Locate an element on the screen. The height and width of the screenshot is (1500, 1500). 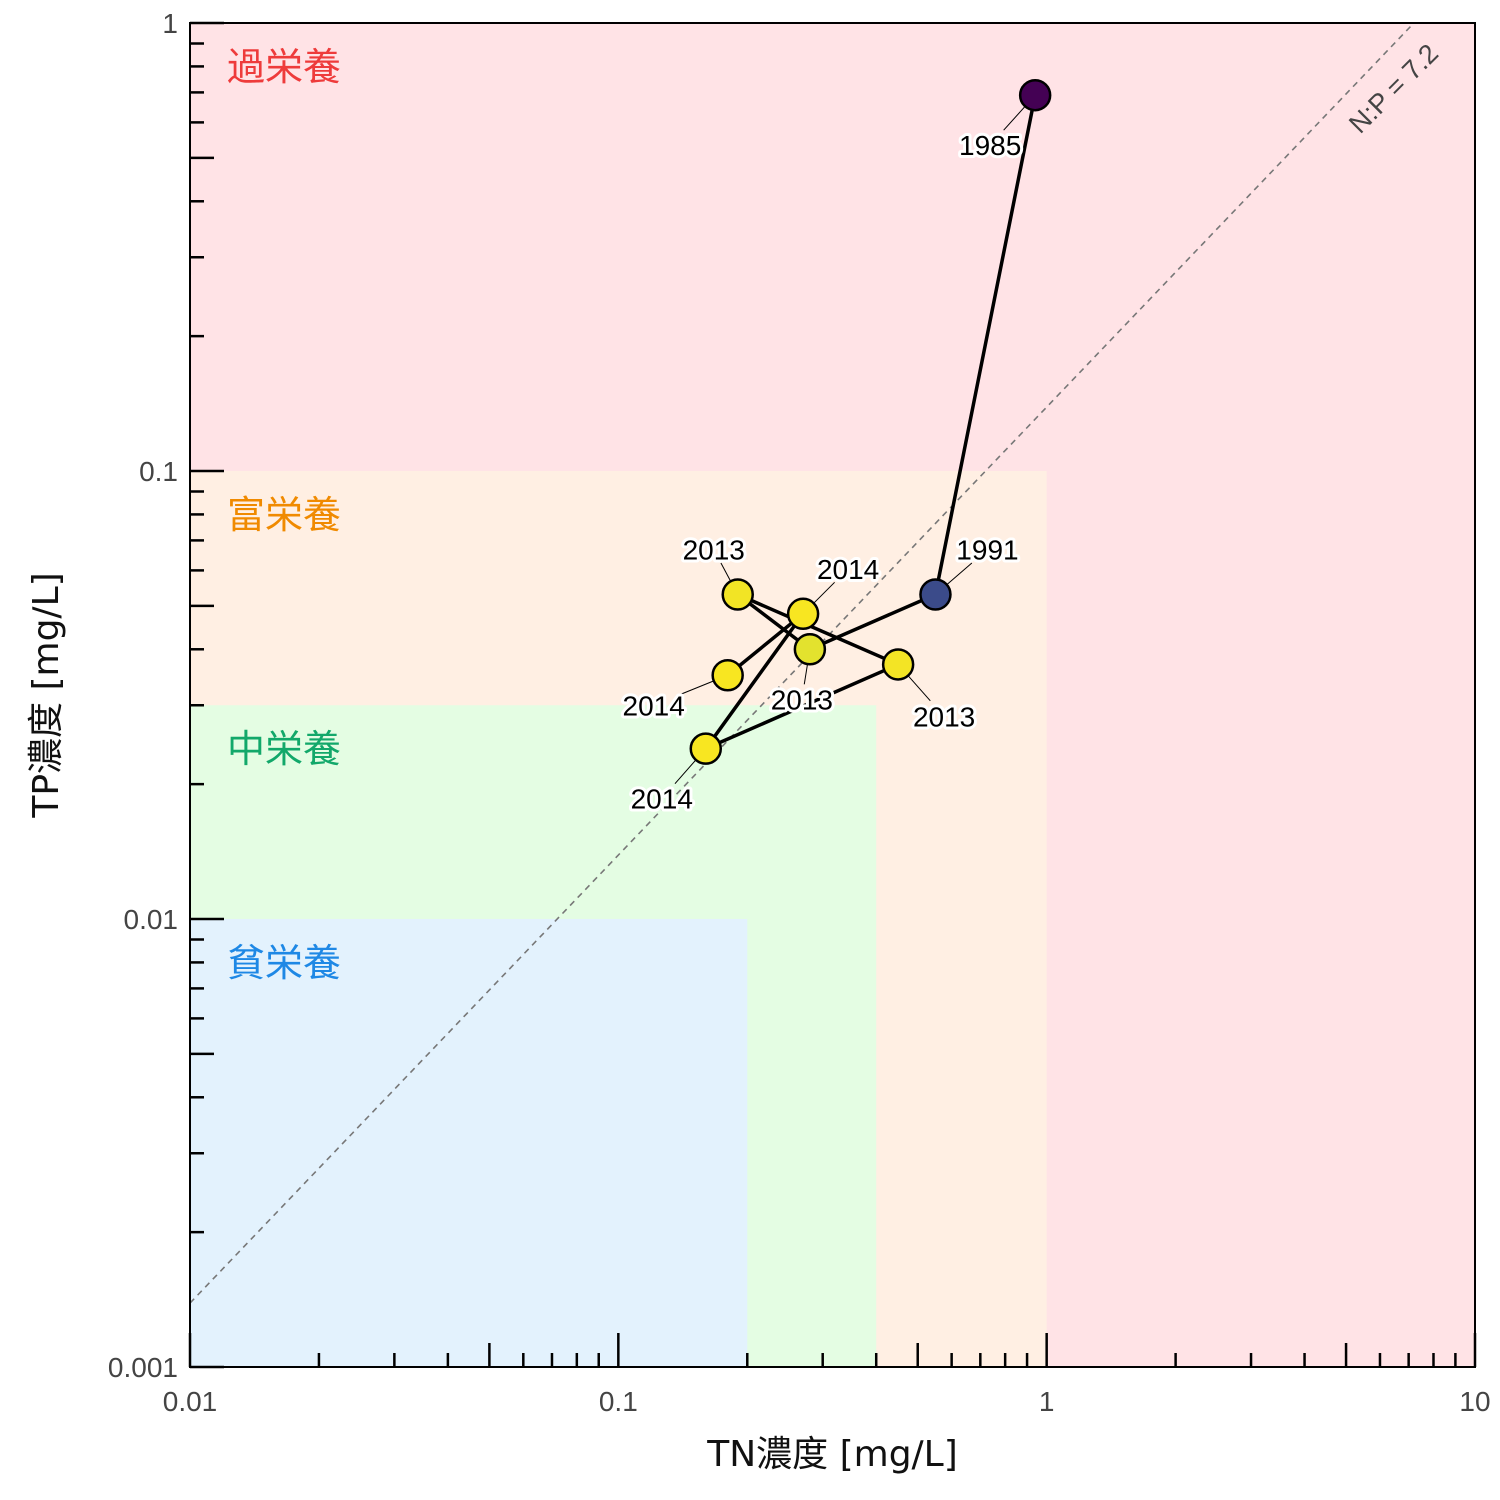
y-tick-label: 0.1 is located at coordinates (158, 471).